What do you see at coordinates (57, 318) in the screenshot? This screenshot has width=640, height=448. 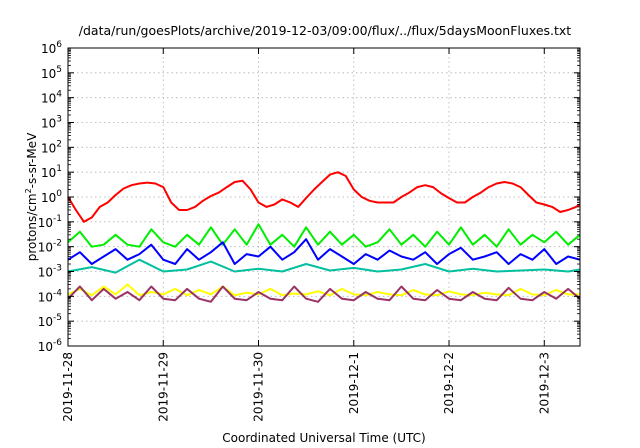 I see `y-tick-label-exp: -5` at bounding box center [57, 318].